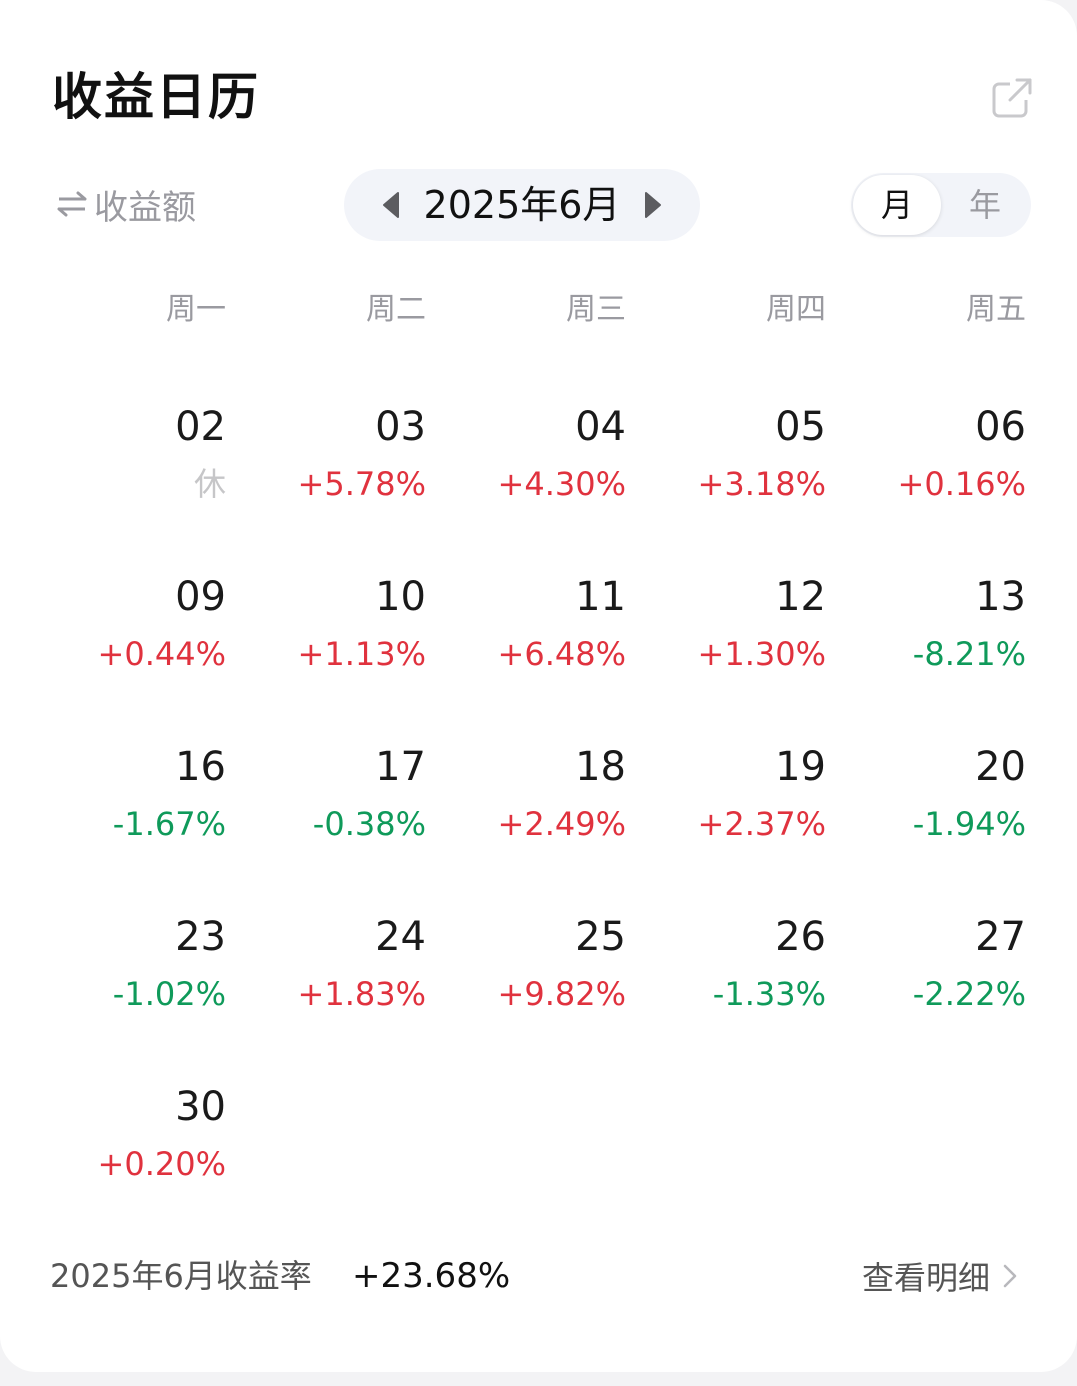  I want to click on month-selector: 2025年6月, so click(522, 205).